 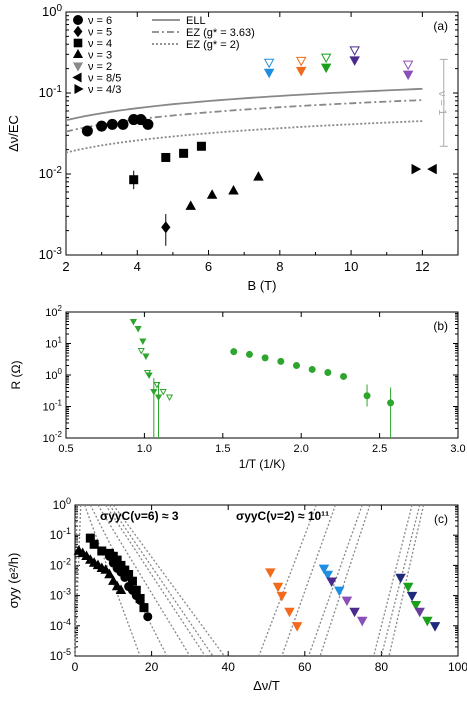 What do you see at coordinates (244, 104) in the screenshot?
I see `theory-line` at bounding box center [244, 104].